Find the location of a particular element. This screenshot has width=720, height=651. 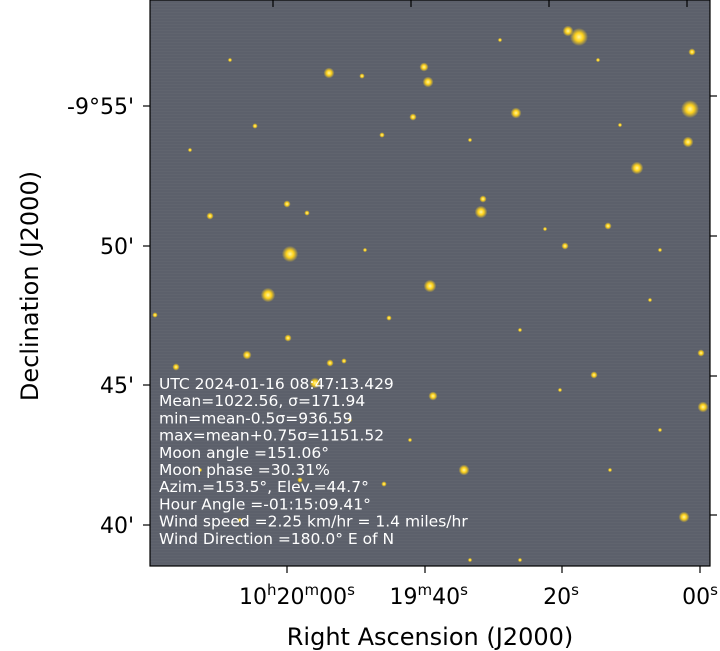

y-tick-label: 50' is located at coordinates (117, 247).